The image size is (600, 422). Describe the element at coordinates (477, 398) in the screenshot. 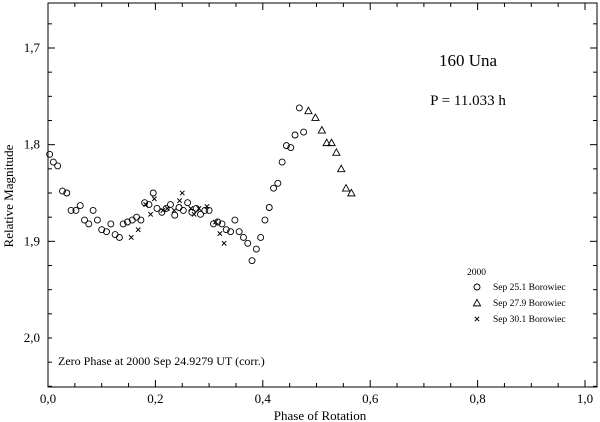

I see `x-tick-label: 0,8` at that location.